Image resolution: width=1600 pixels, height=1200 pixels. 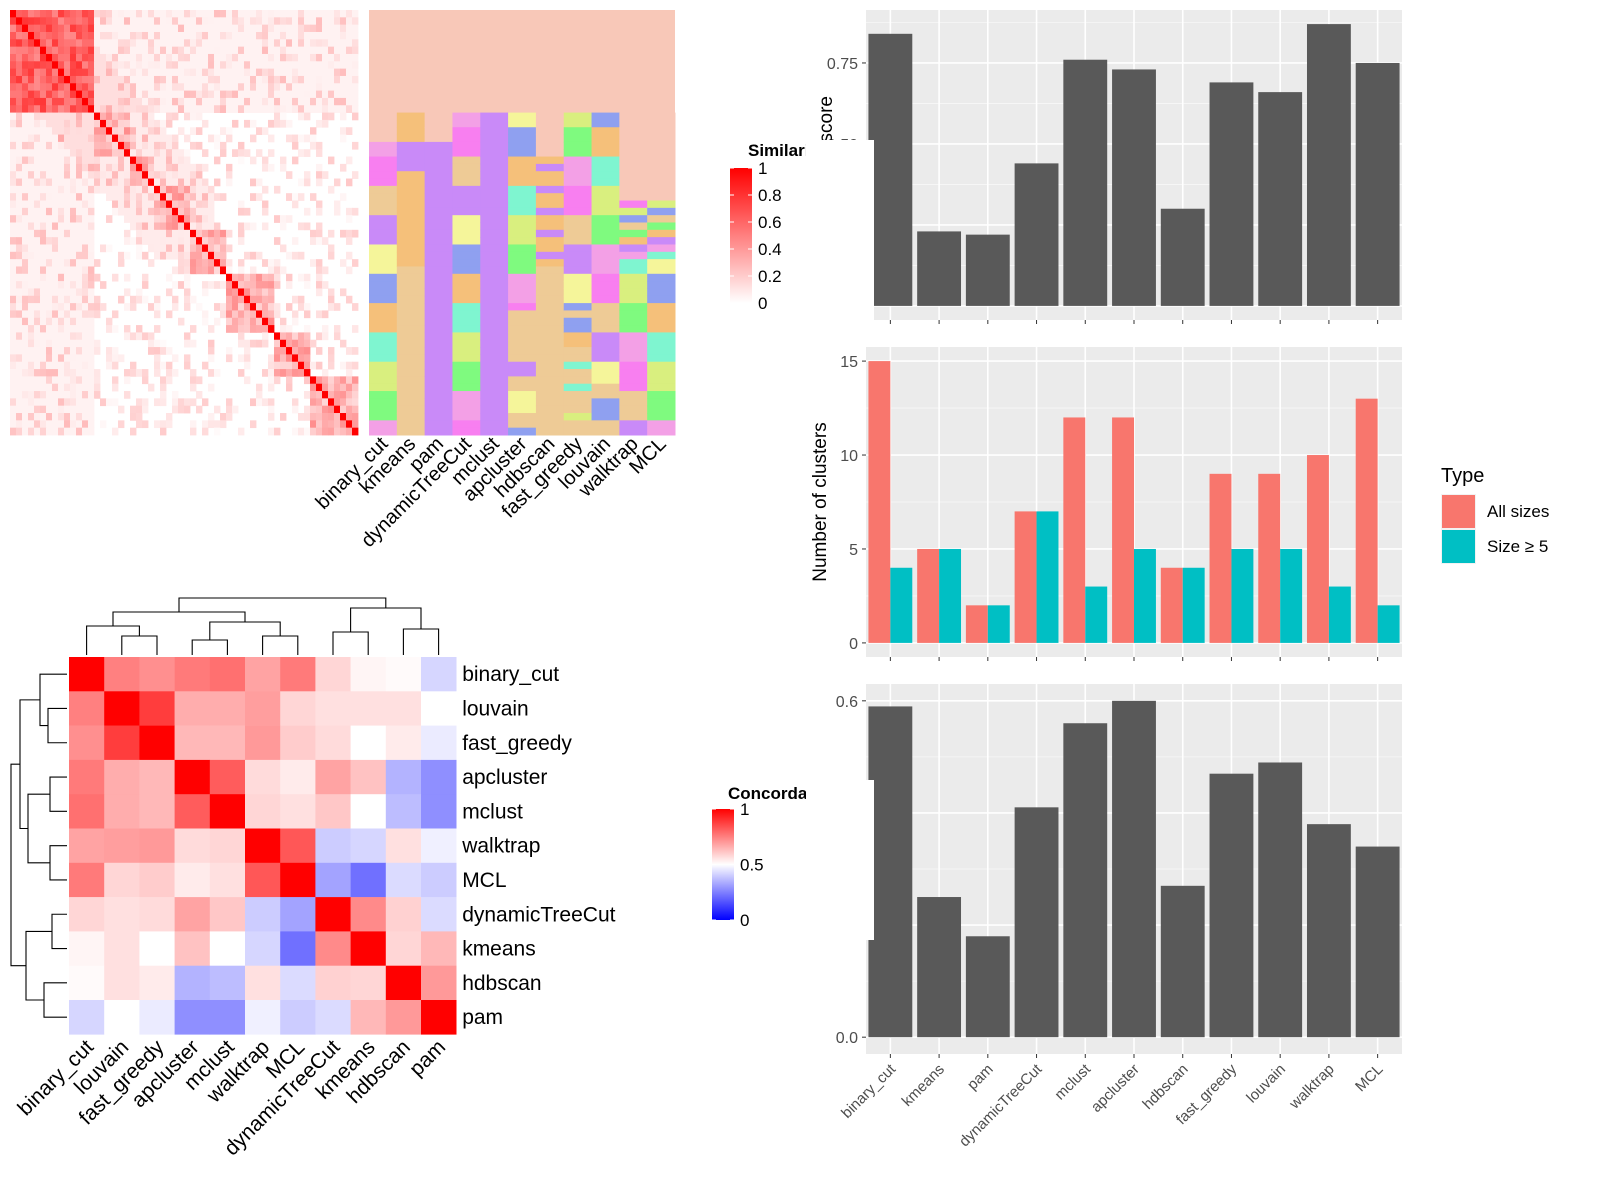 I want to click on similarity-legend-tick: 0.6, so click(x=770, y=222).